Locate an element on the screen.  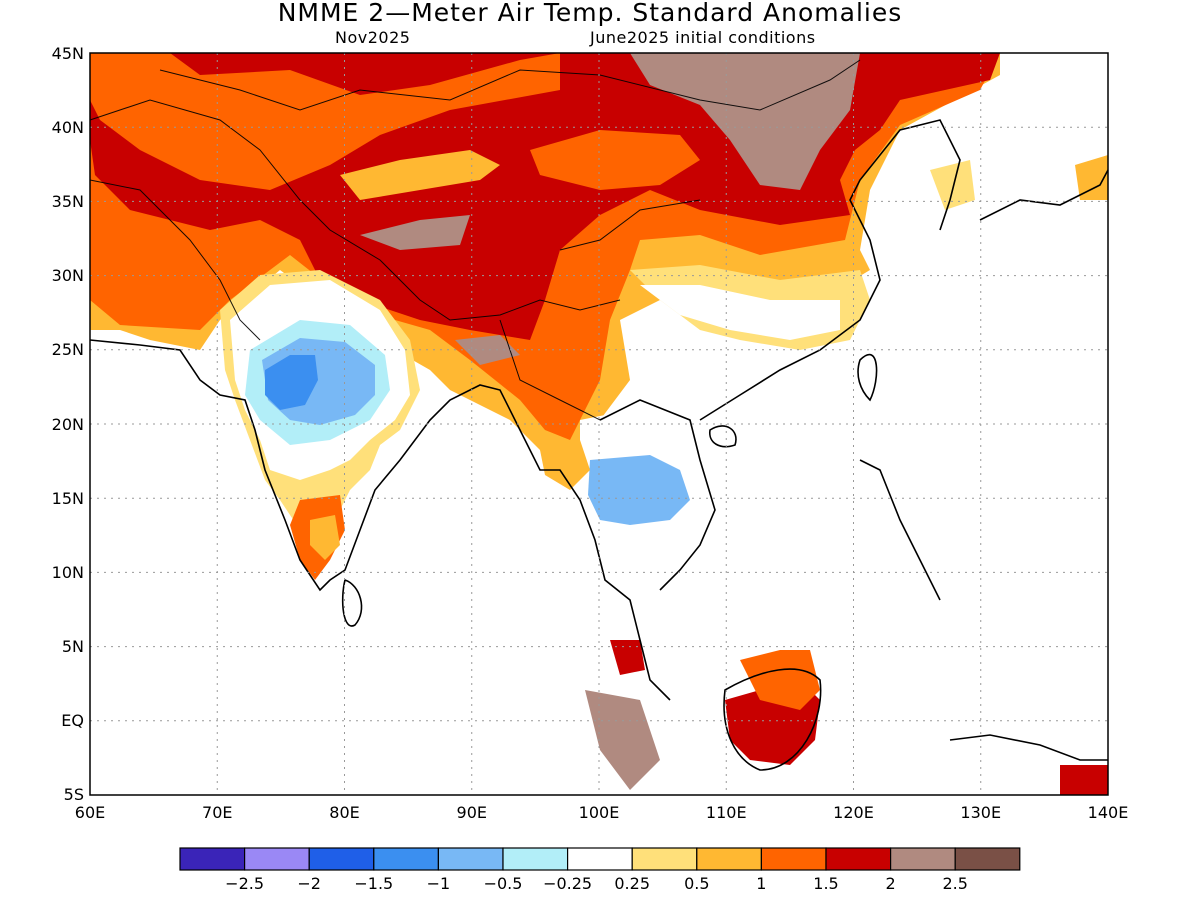
lat-label: 45N is located at coordinates (68, 53).